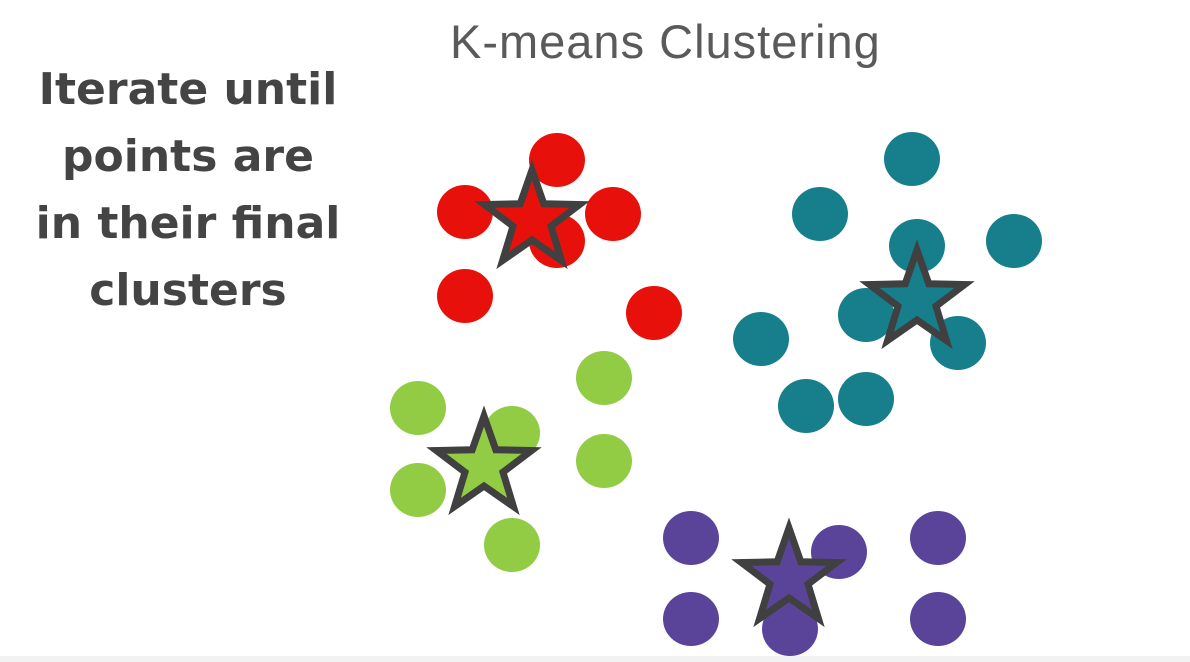 The image size is (1190, 662). What do you see at coordinates (532, 214) in the screenshot?
I see `red-centroid-star-icon` at bounding box center [532, 214].